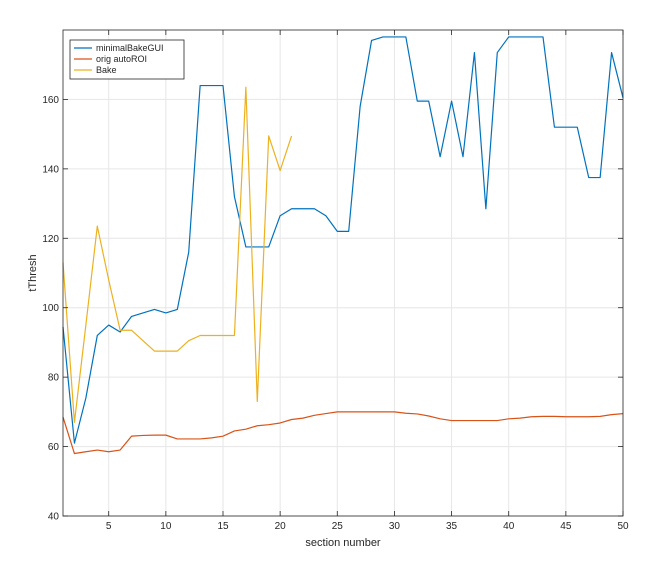 This screenshot has width=652, height=566. Describe the element at coordinates (33, 272) in the screenshot. I see `y-axis-label: tThresh` at that location.